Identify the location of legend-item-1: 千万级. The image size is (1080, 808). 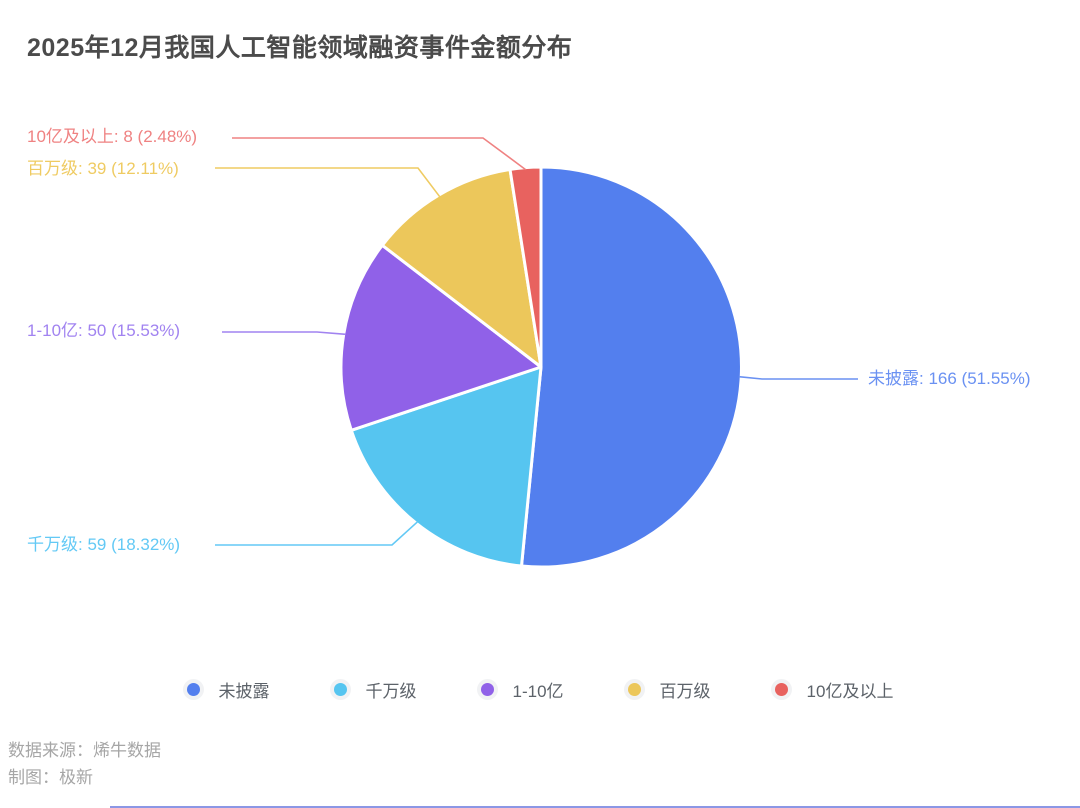
(375, 689).